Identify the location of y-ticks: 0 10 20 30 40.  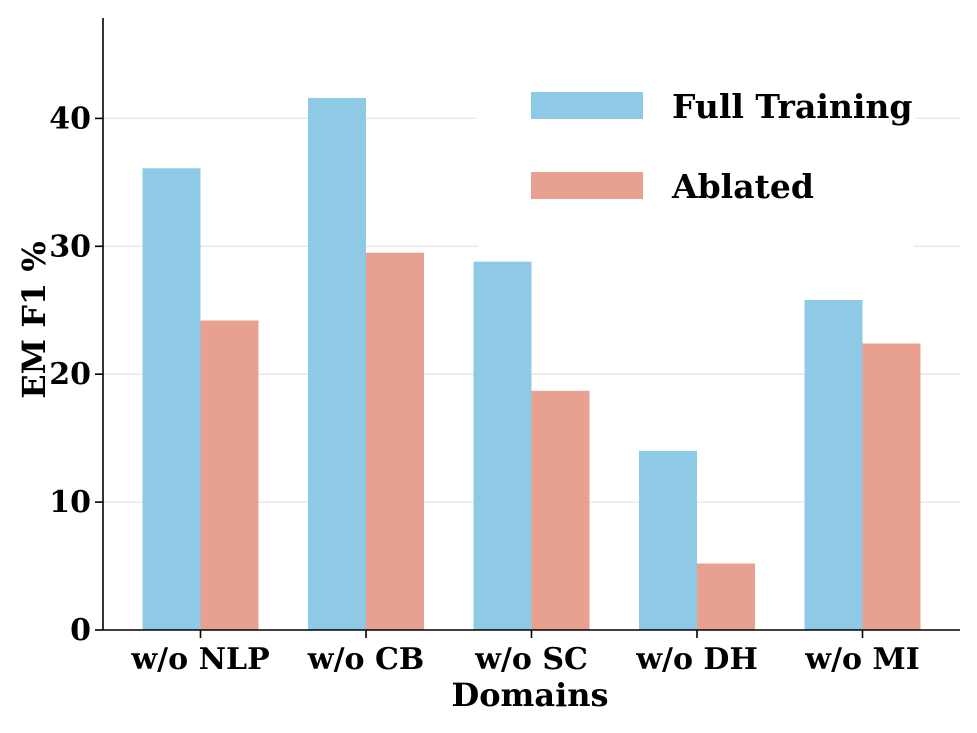
(76, 374).